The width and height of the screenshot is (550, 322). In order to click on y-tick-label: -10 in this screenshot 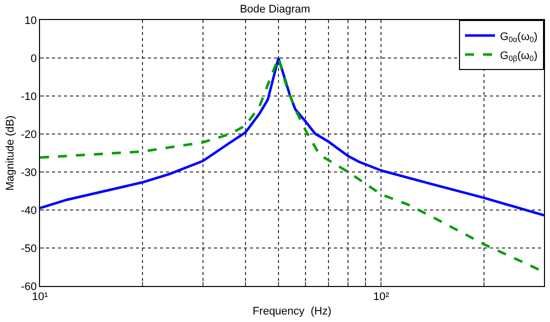, I will do `click(28, 96)`.